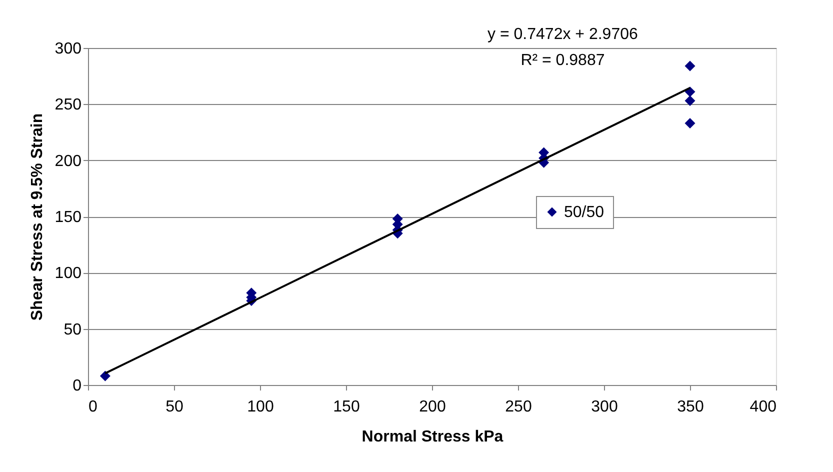 The image size is (833, 472). Describe the element at coordinates (68, 49) in the screenshot. I see `y-tick-label: 300` at that location.